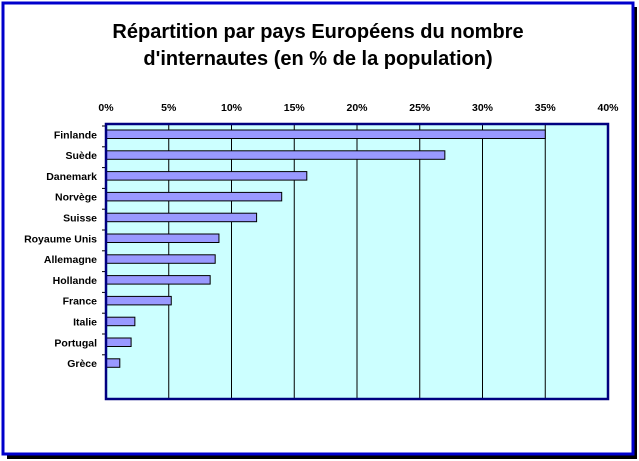 The height and width of the screenshot is (461, 639). I want to click on category-label: Danemark, so click(71, 177).